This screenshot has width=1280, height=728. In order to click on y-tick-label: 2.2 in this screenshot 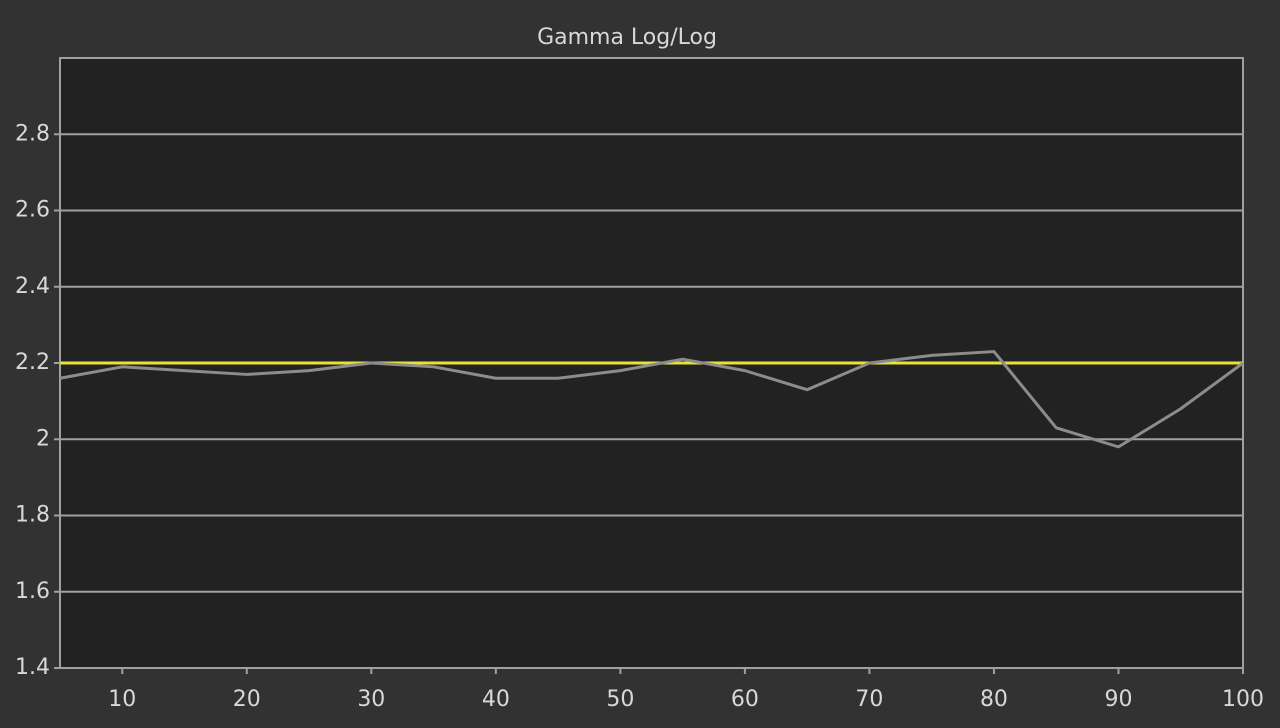, I will do `click(32, 362)`.